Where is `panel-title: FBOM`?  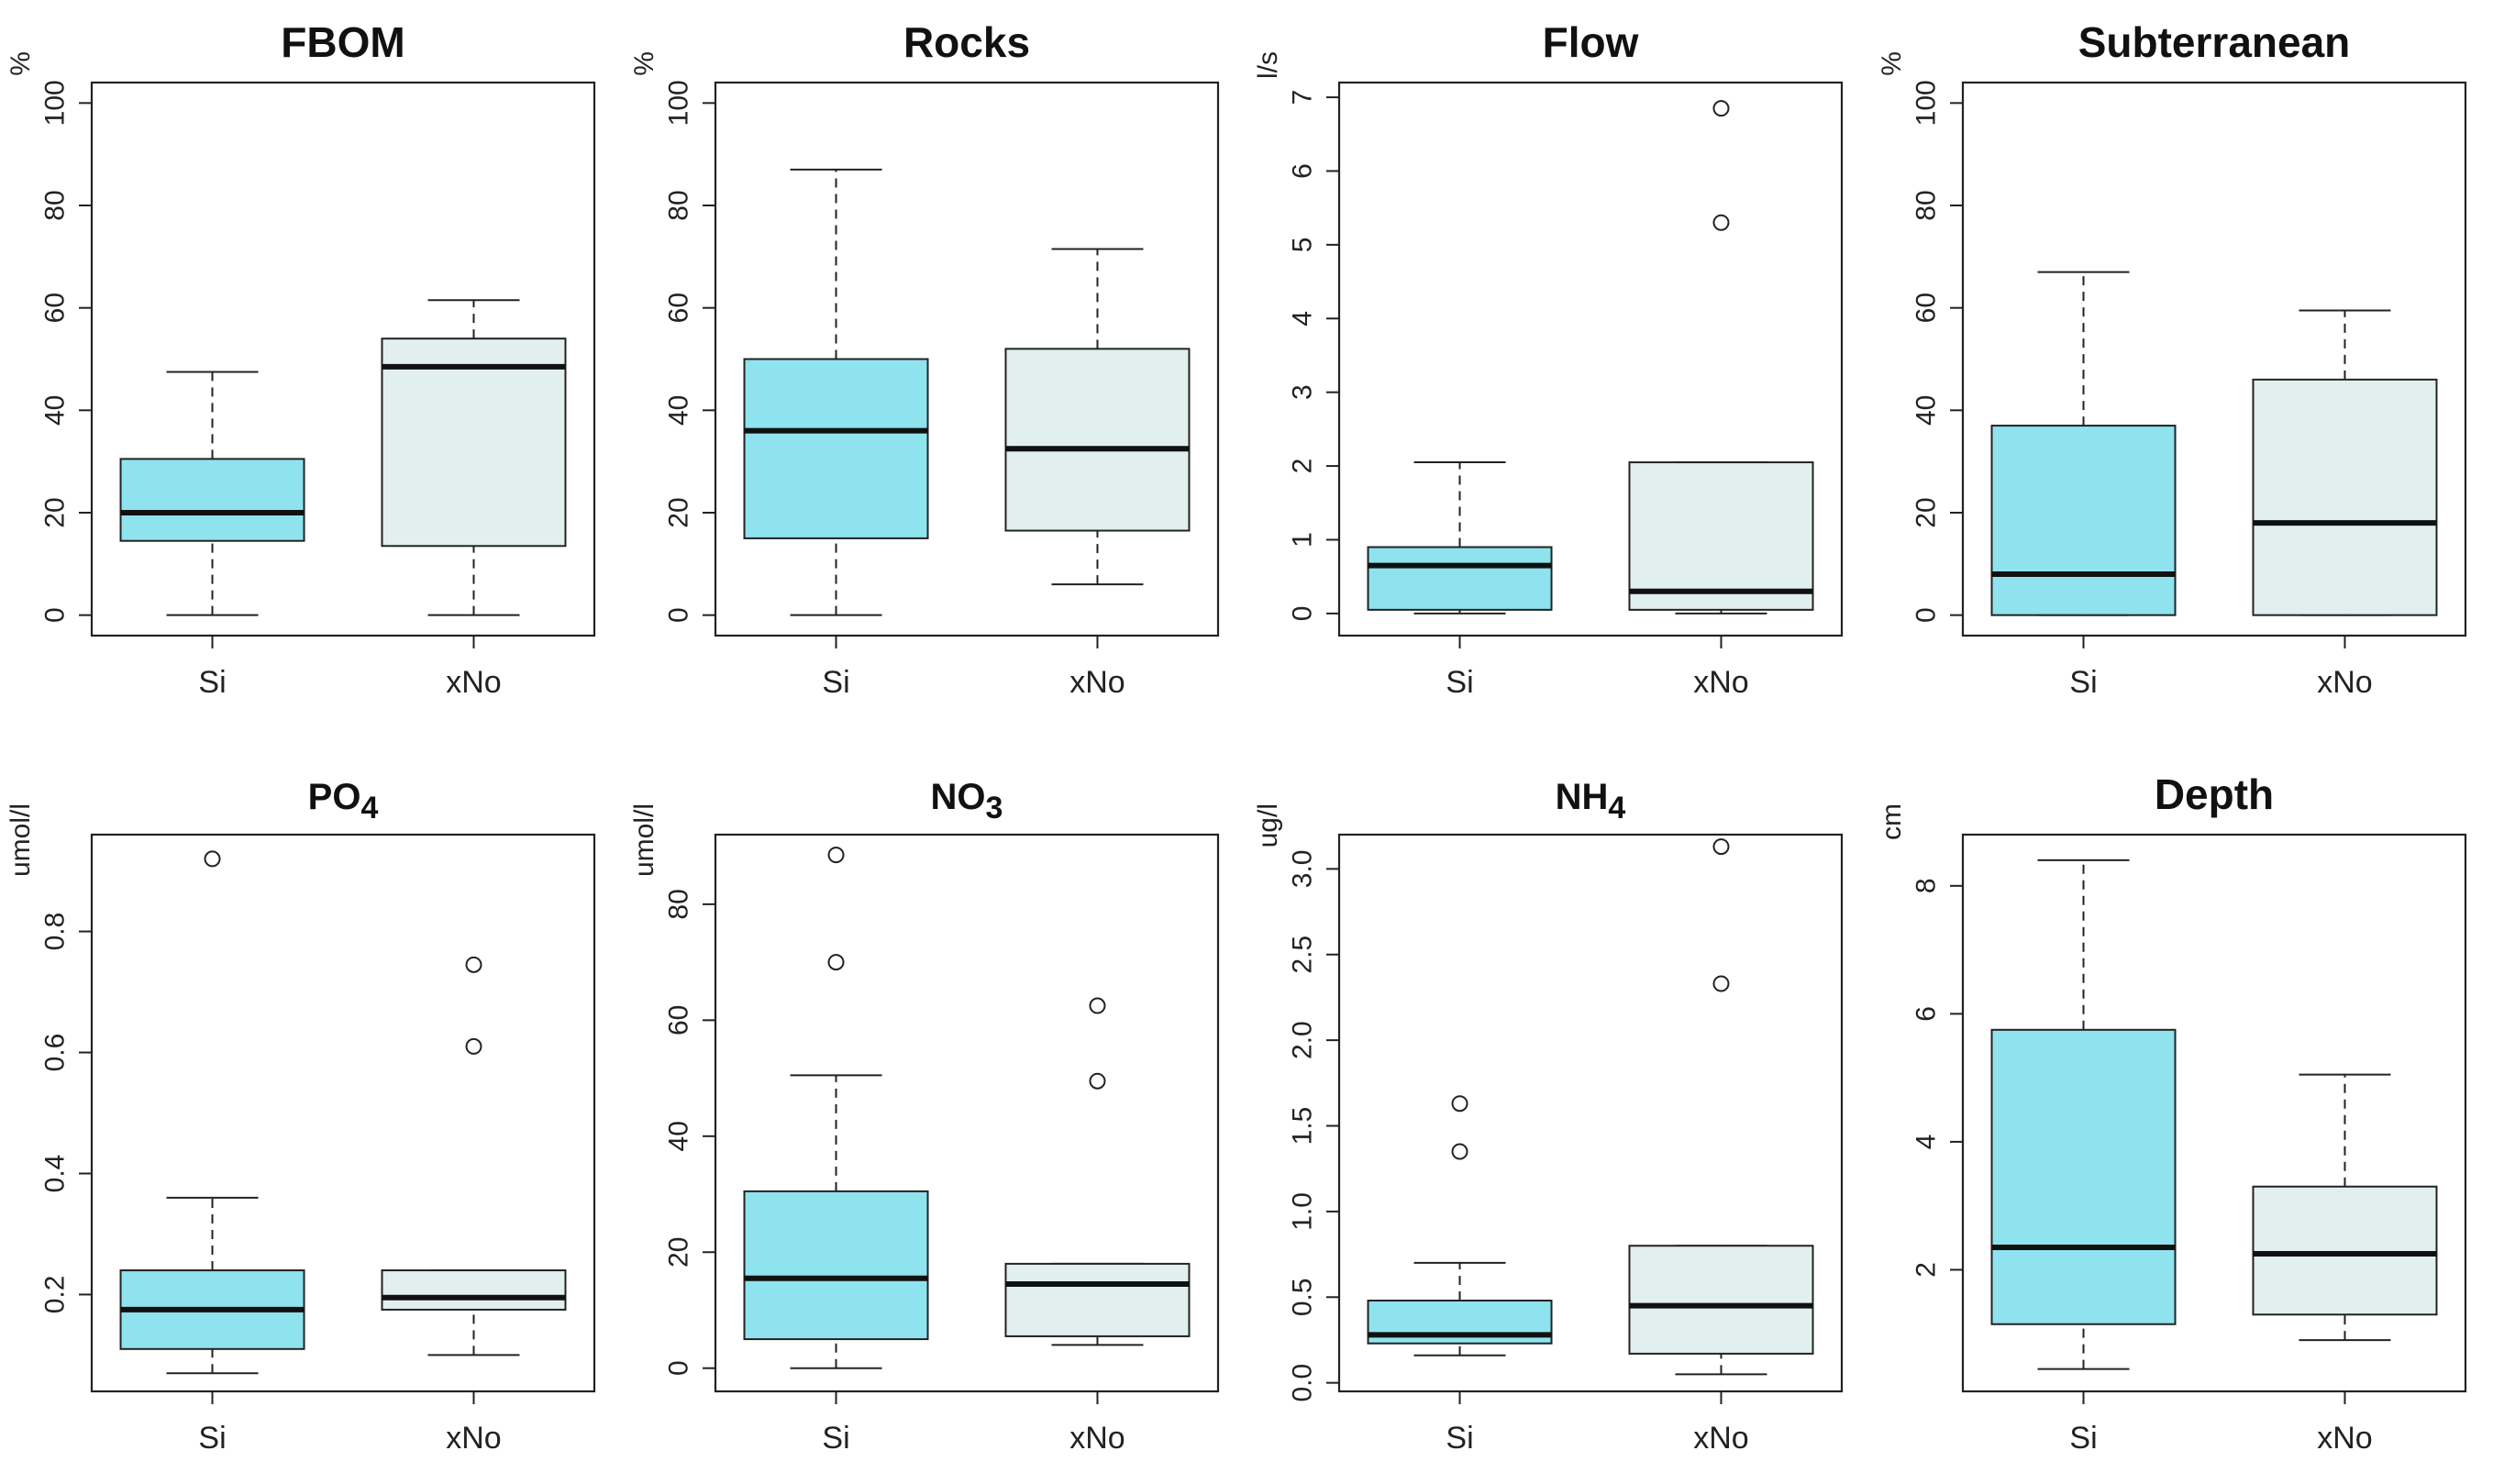
panel-title: FBOM is located at coordinates (342, 42).